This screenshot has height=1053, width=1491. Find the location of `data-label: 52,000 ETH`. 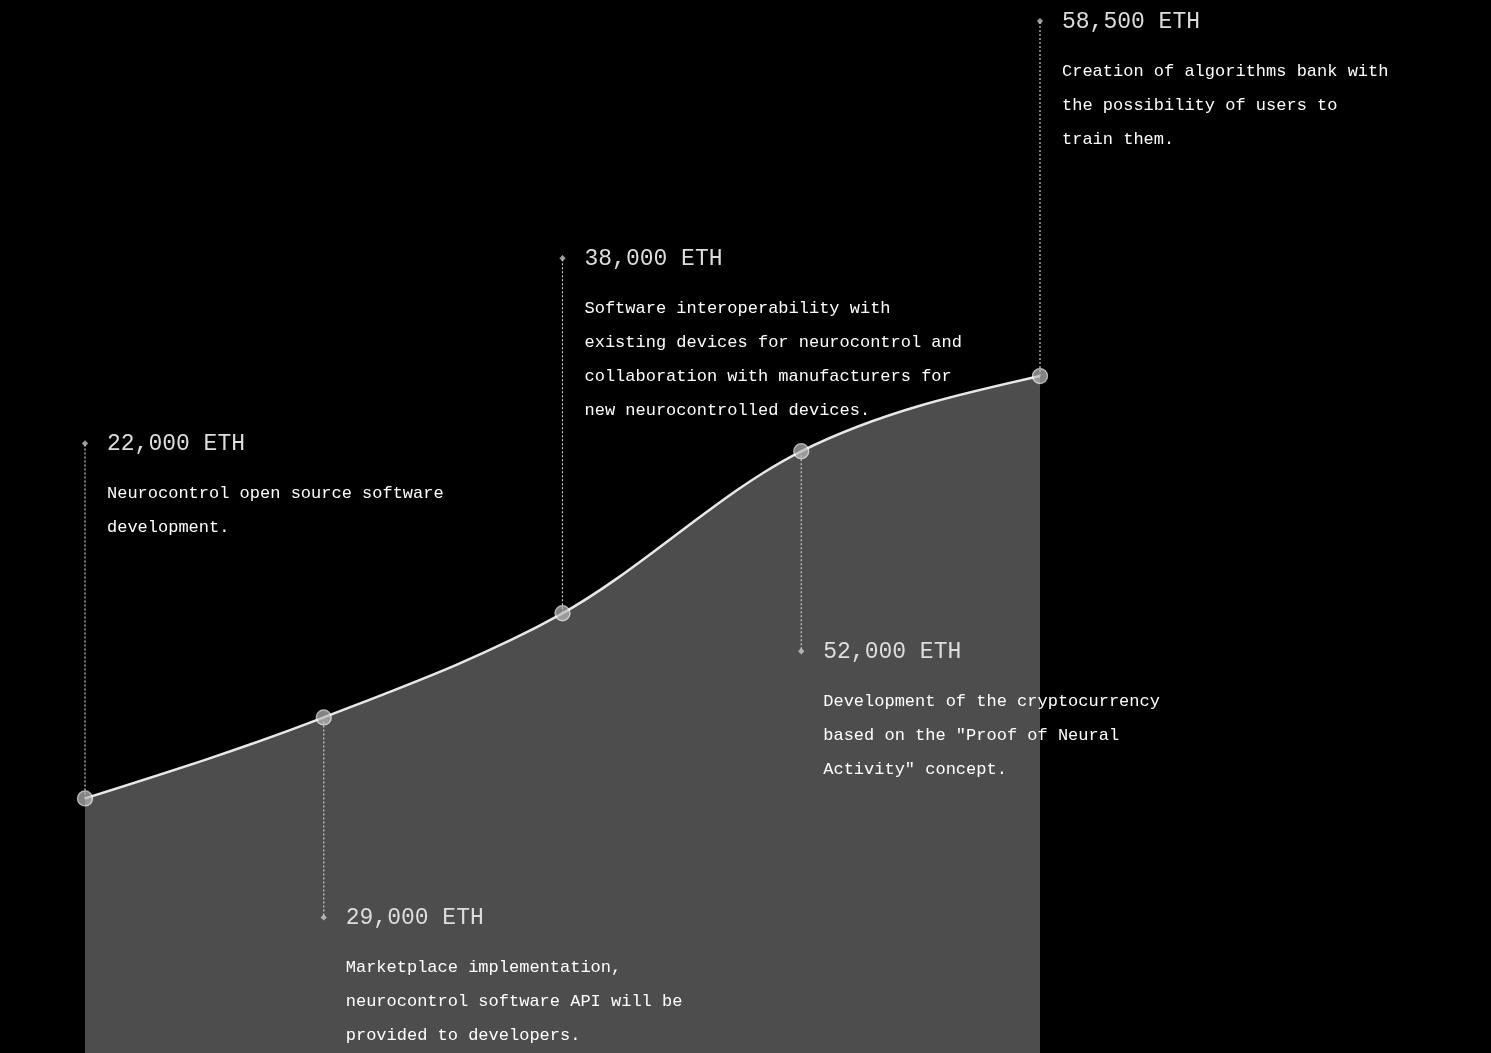

data-label: 52,000 ETH is located at coordinates (892, 652).